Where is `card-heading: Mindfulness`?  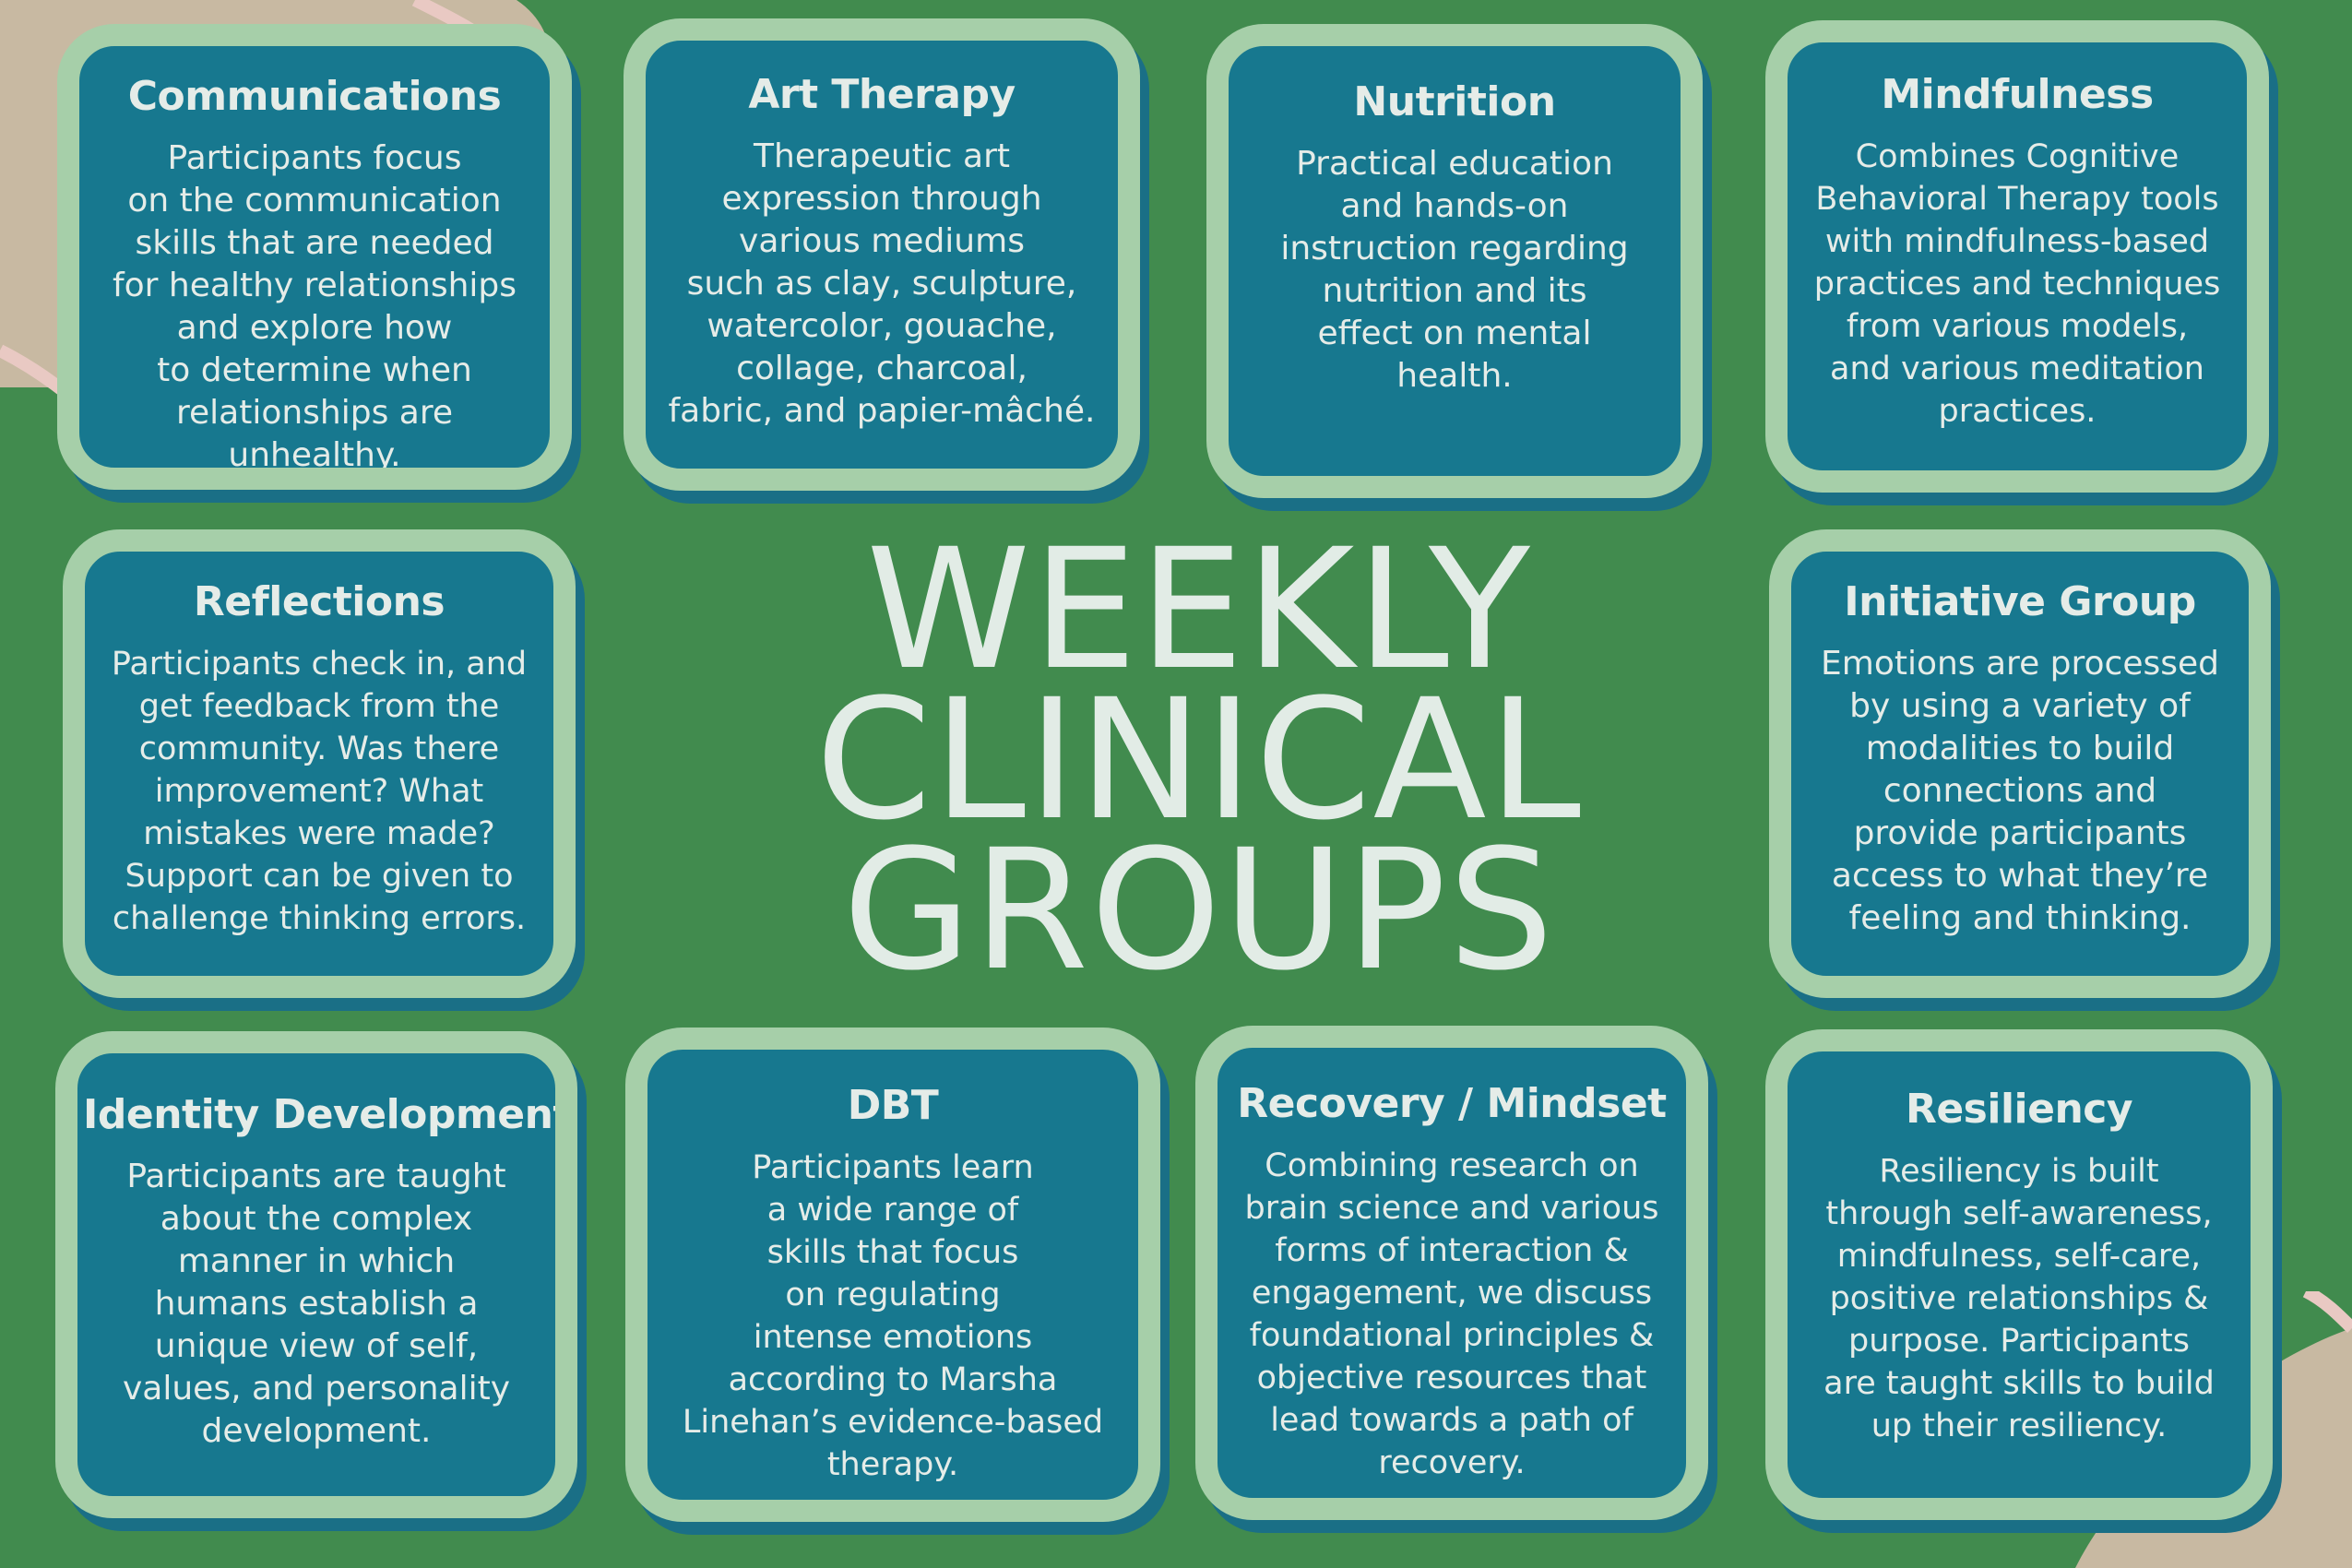
card-heading: Mindfulness is located at coordinates (2017, 94).